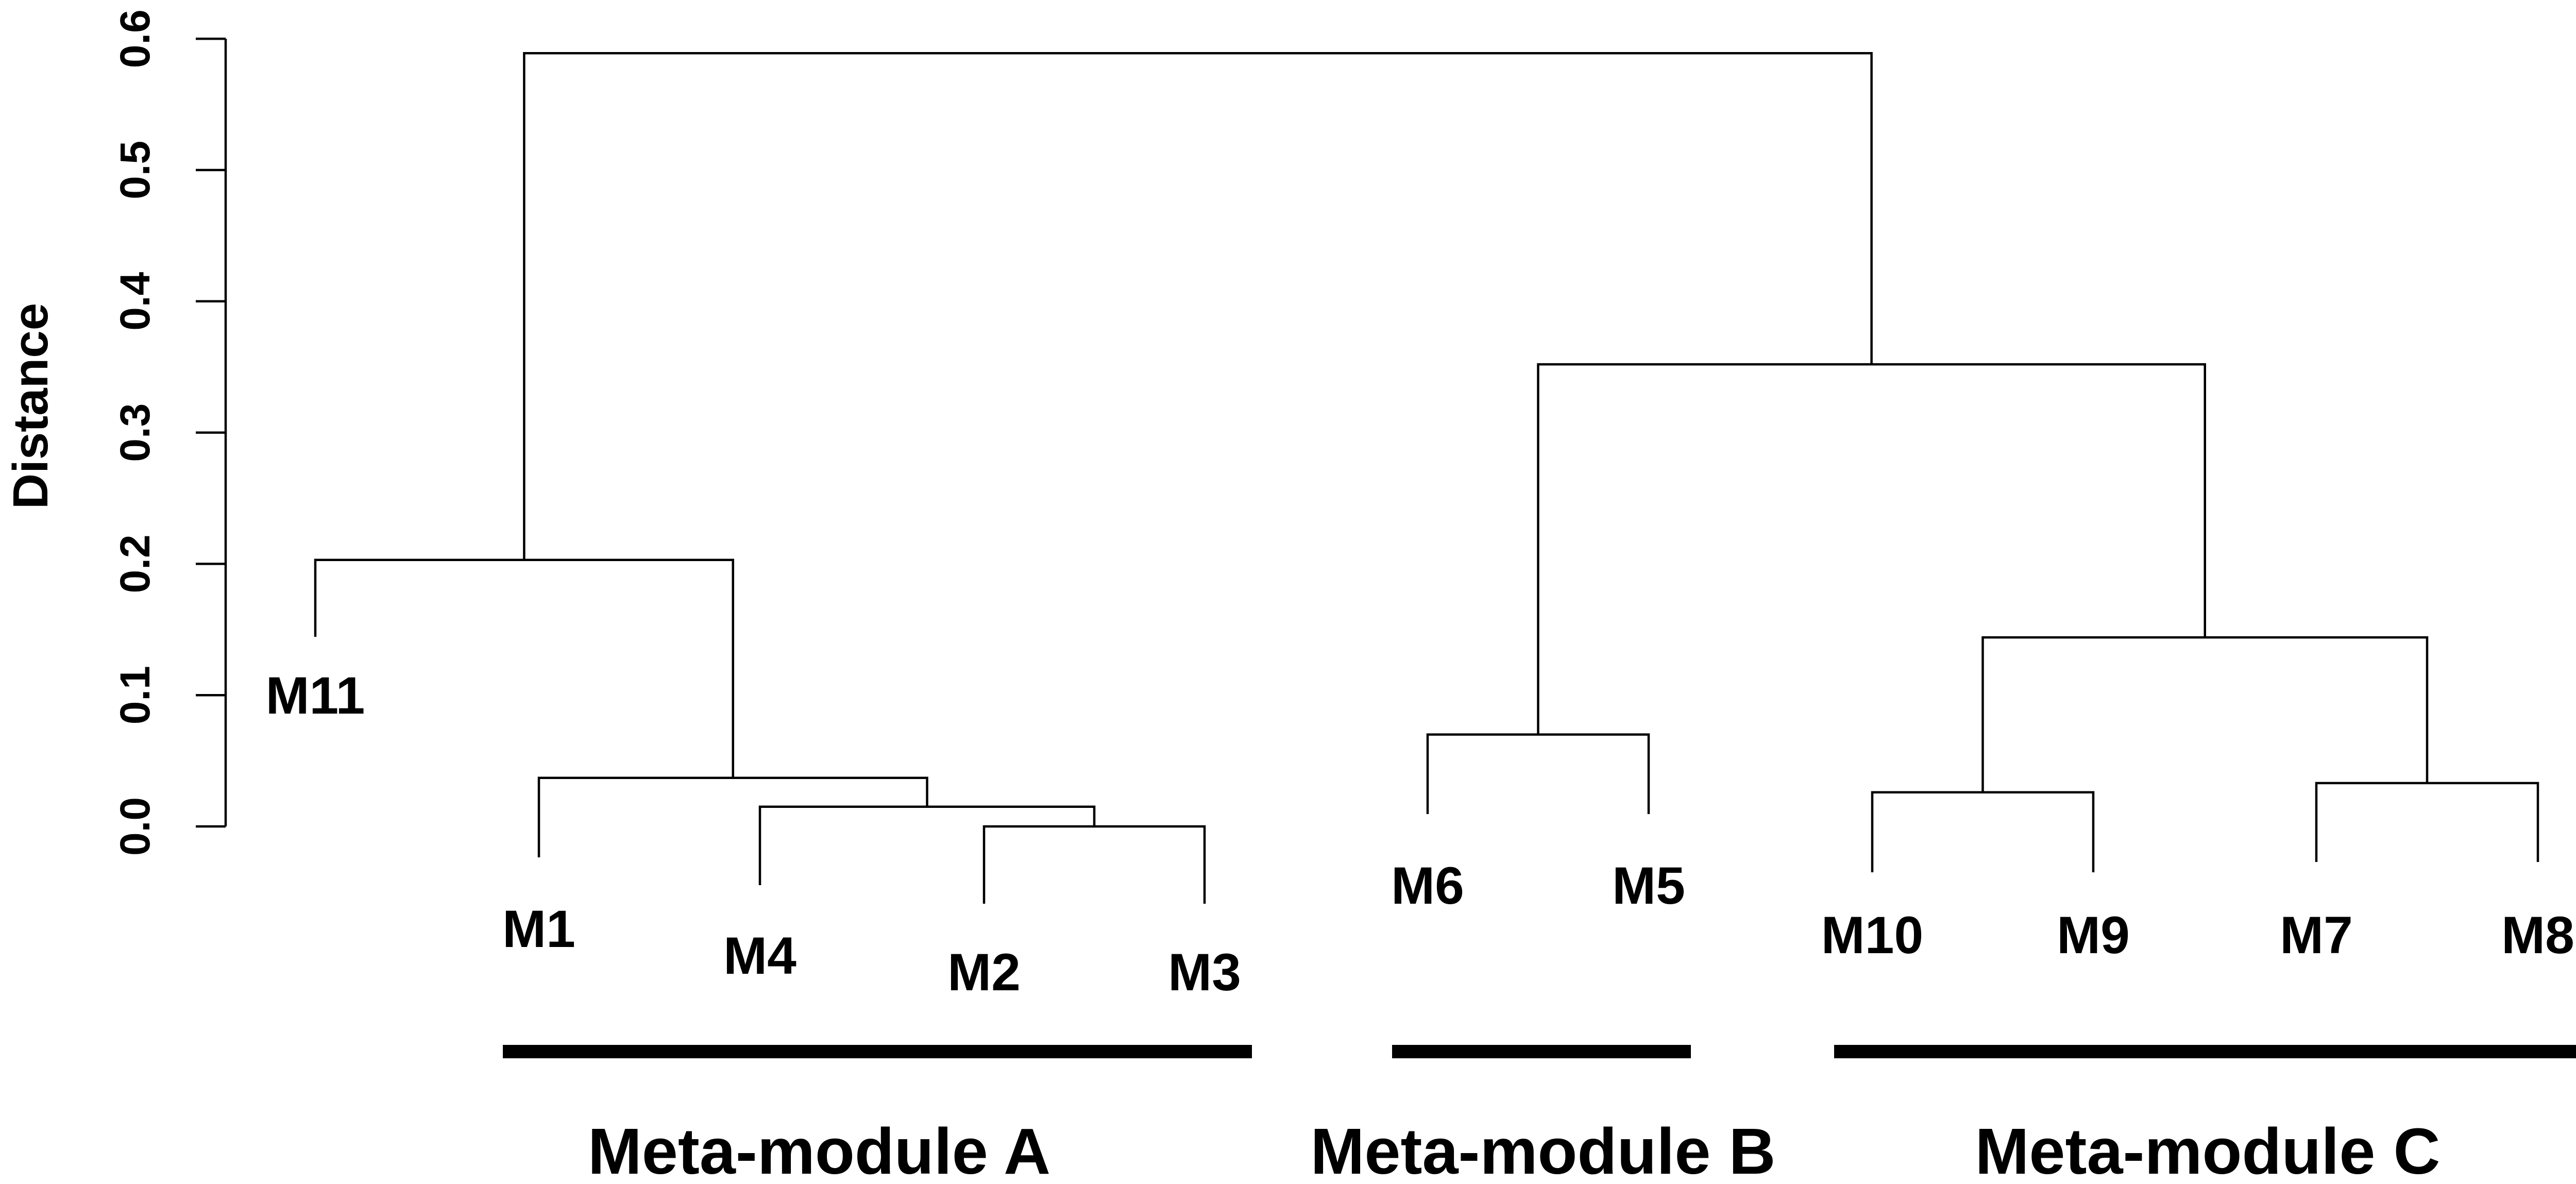 The image size is (2576, 1184). I want to click on leaf-label: M6, so click(1427, 885).